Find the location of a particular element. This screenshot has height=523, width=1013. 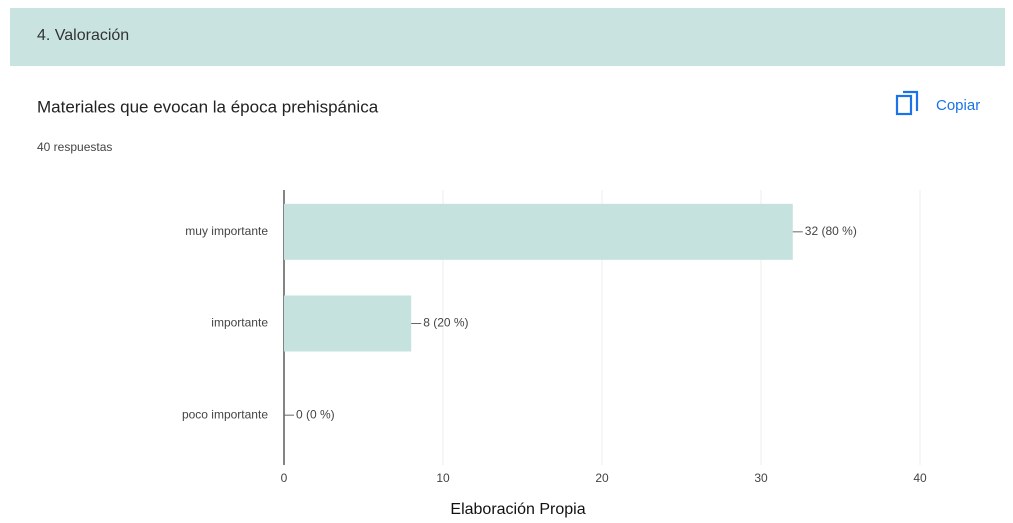

copy-icon is located at coordinates (904, 105).